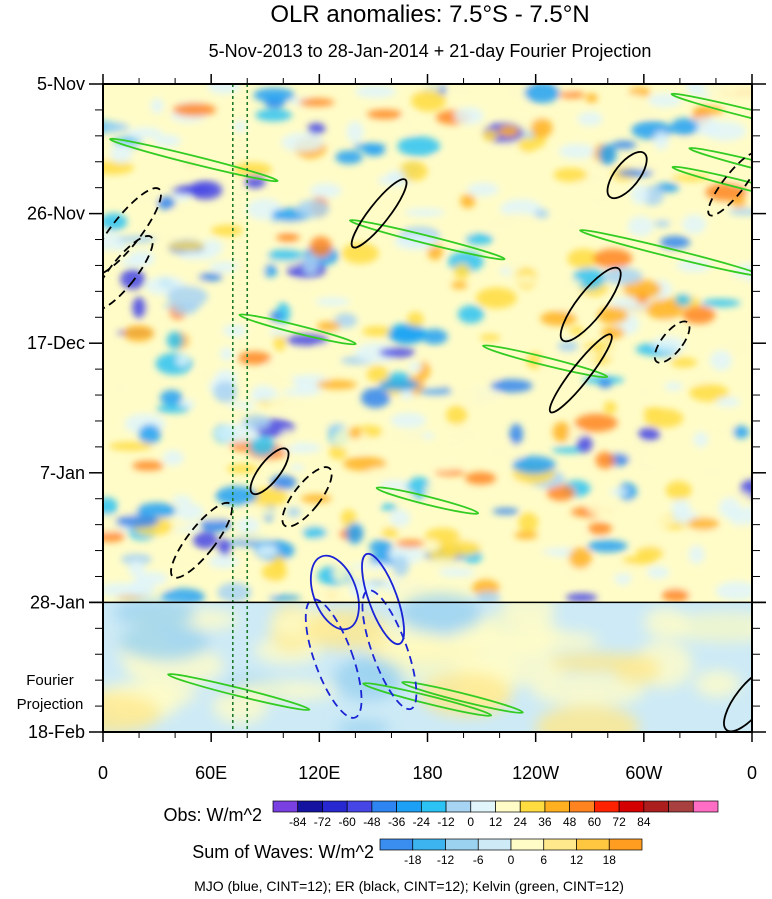  I want to click on colorbar-tick-label: 6, so click(543, 860).